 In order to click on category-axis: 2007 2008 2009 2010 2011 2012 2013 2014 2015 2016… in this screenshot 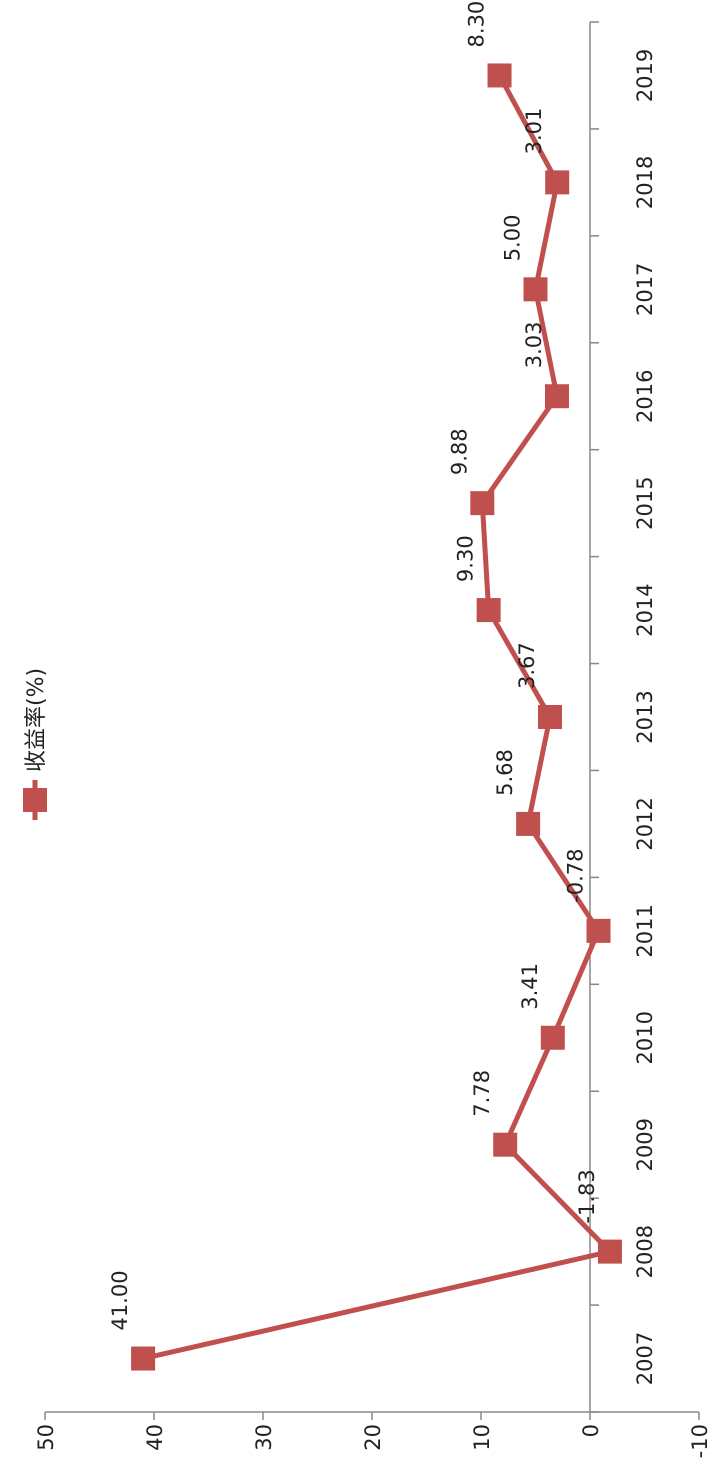, I will do `click(623, 717)`.